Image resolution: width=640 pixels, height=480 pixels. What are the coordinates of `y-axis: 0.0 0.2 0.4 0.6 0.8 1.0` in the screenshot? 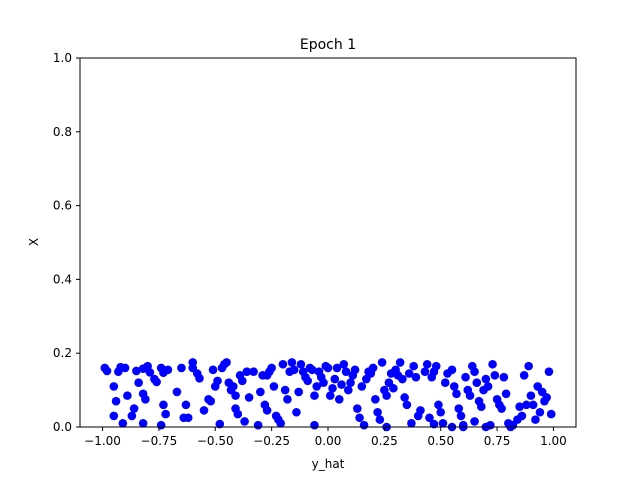 It's located at (66, 242).